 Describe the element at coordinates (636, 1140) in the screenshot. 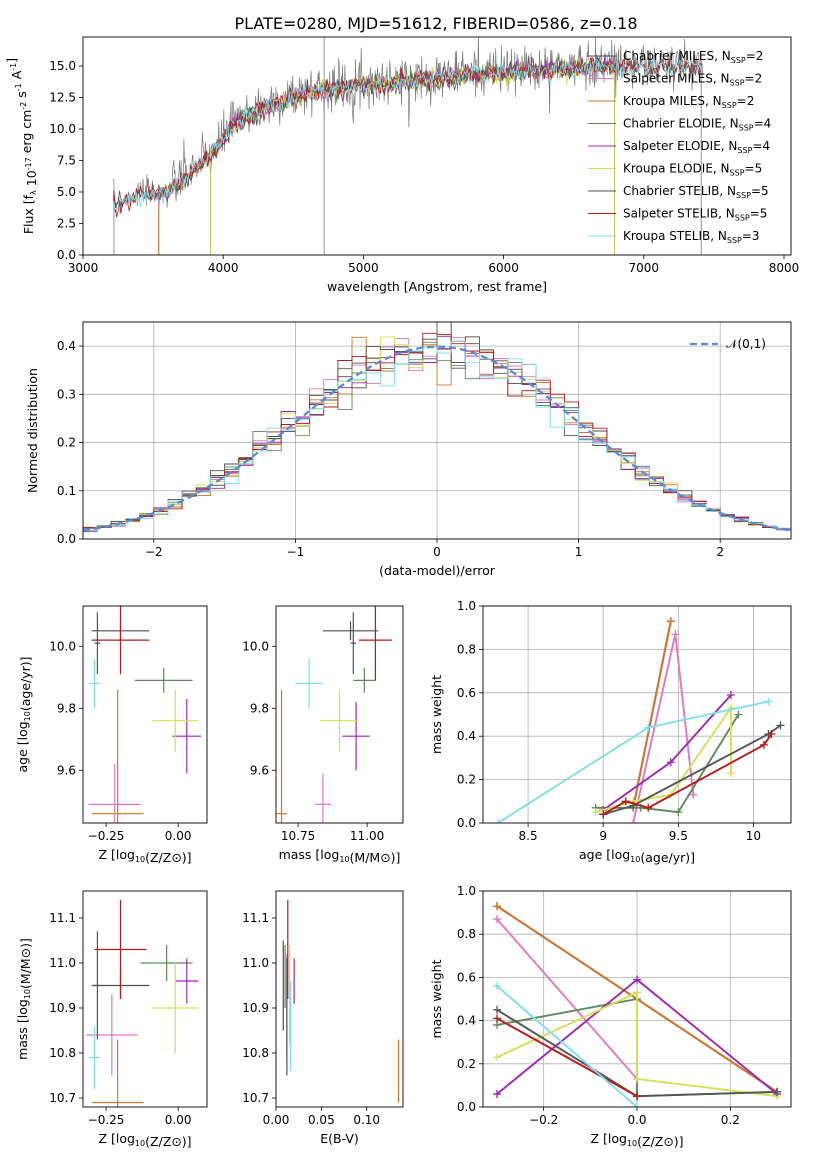

I see `x-axis-label: Z [log10(Z/Z⊙)]` at that location.